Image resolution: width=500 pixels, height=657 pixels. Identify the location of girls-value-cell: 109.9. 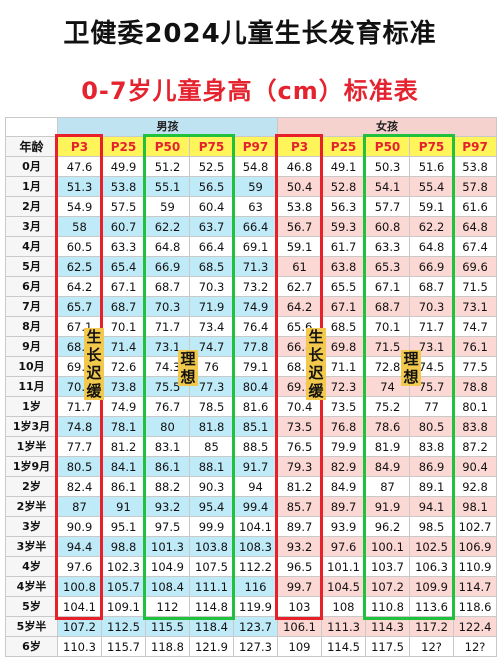
(432, 586).